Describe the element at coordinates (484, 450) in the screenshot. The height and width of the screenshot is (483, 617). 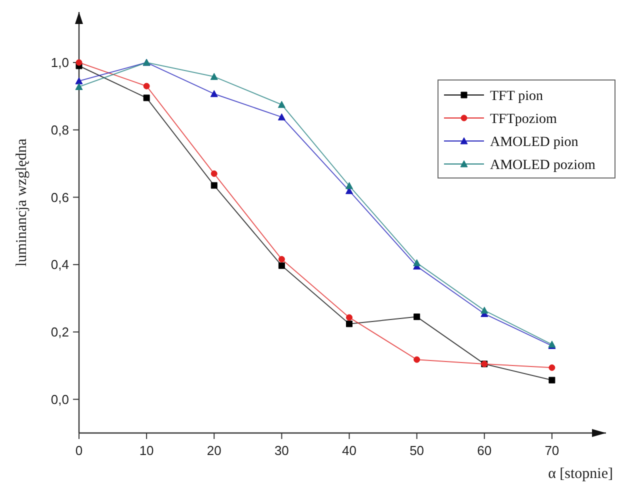
I see `x-tick-label: 60` at that location.